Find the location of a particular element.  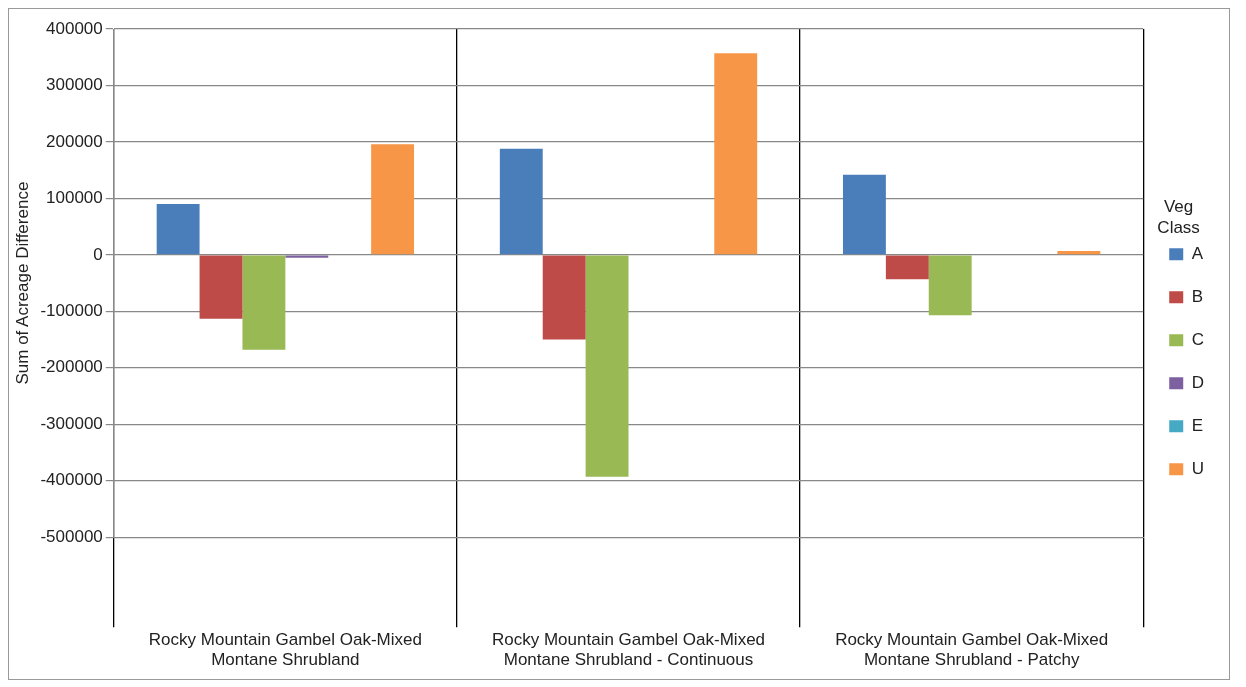

y-tick-label: 200000 is located at coordinates (74, 141).